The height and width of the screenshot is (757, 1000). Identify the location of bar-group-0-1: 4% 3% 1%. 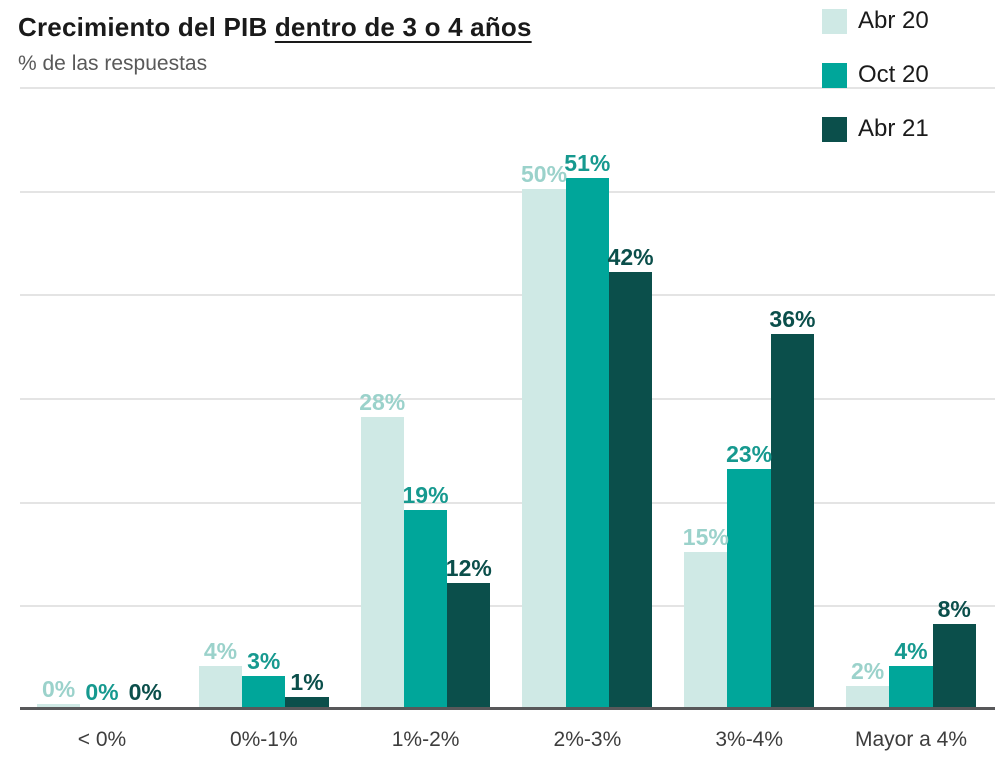
(263, 673).